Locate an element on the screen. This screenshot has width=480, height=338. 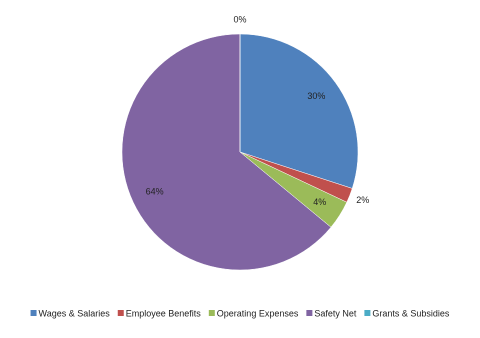
data-label: 64% is located at coordinates (155, 192).